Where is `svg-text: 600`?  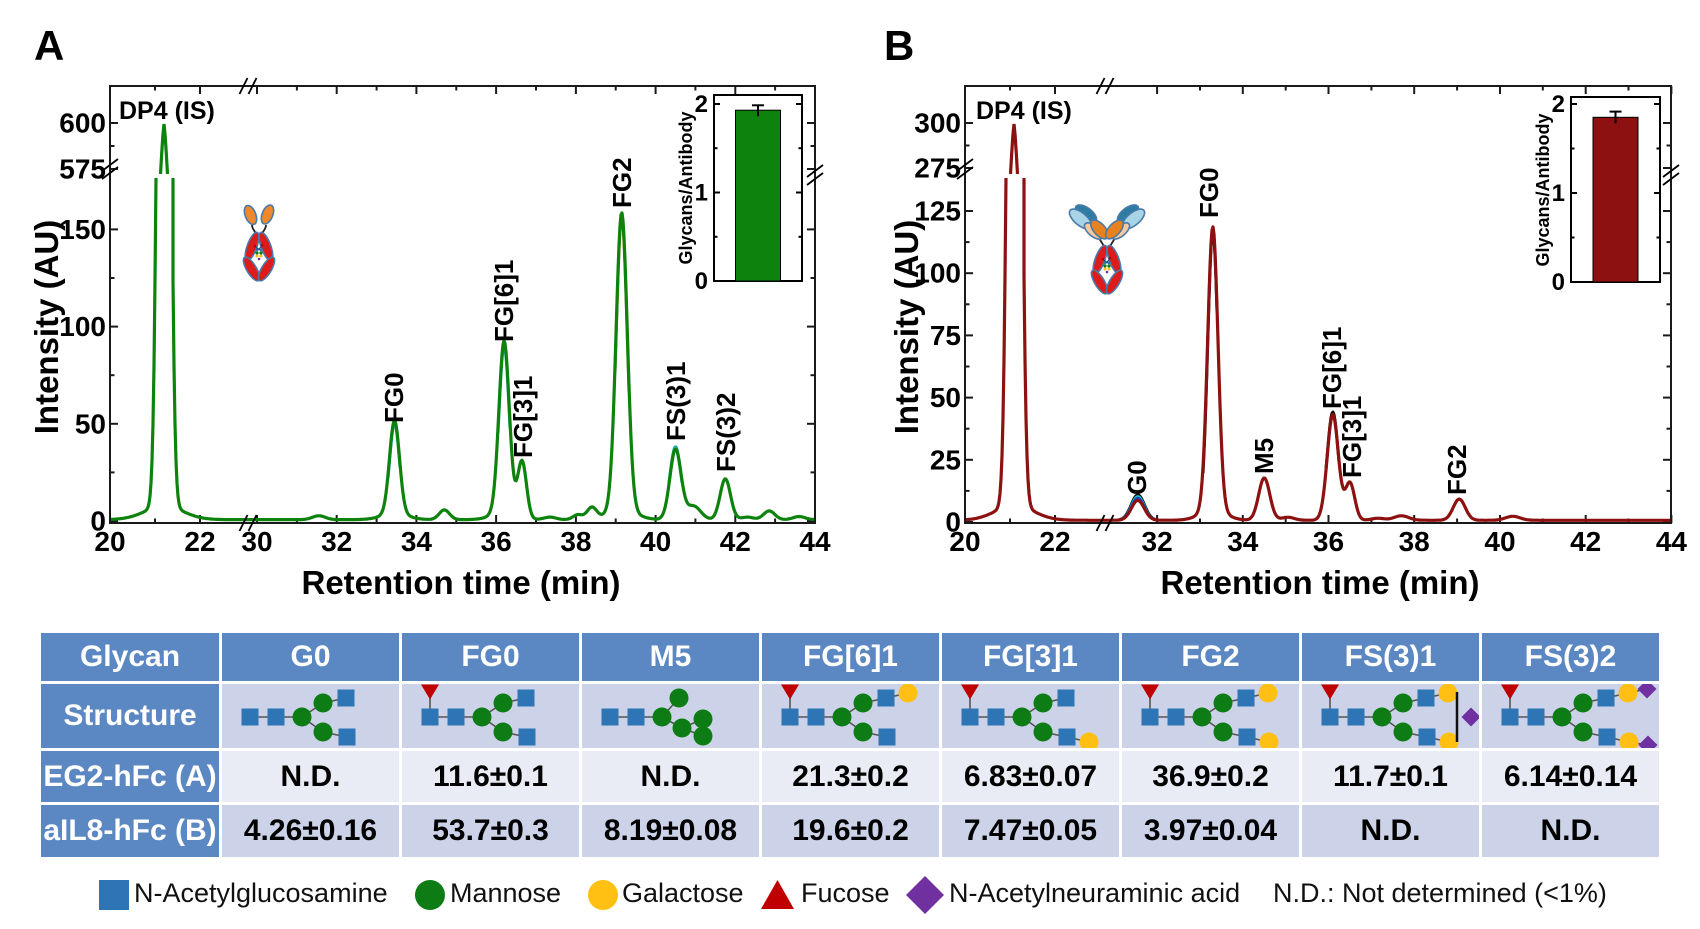 svg-text: 600 is located at coordinates (82, 123).